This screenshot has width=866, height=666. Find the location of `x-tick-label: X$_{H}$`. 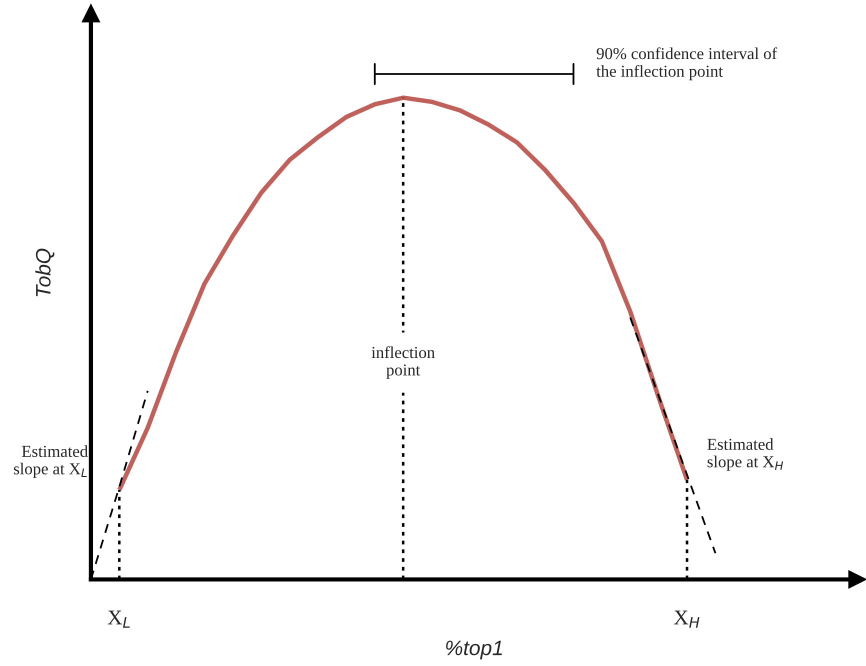

x-tick-label: X$_{H}$ is located at coordinates (687, 619).